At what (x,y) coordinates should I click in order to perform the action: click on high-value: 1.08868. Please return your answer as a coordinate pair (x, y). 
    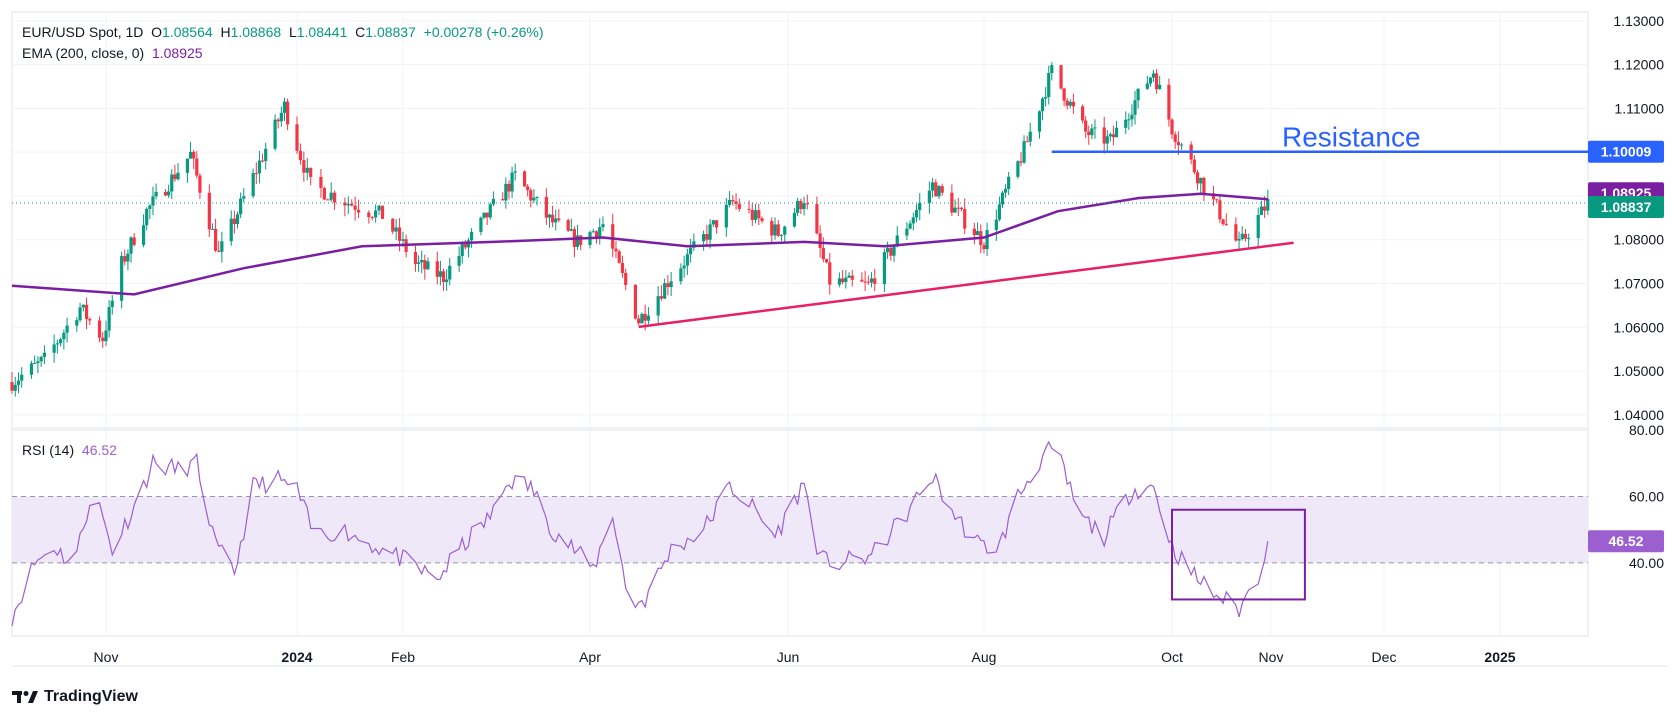
    Looking at the image, I should click on (256, 32).